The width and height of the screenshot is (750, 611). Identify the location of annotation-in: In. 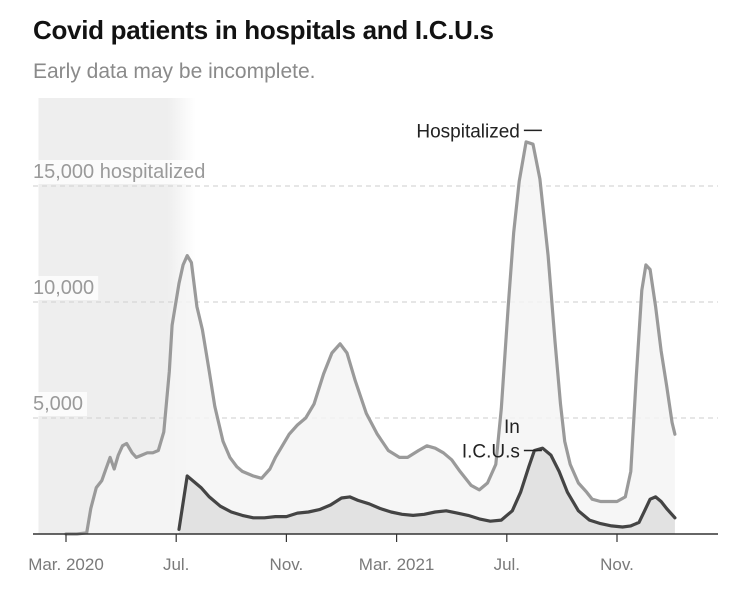
(512, 427).